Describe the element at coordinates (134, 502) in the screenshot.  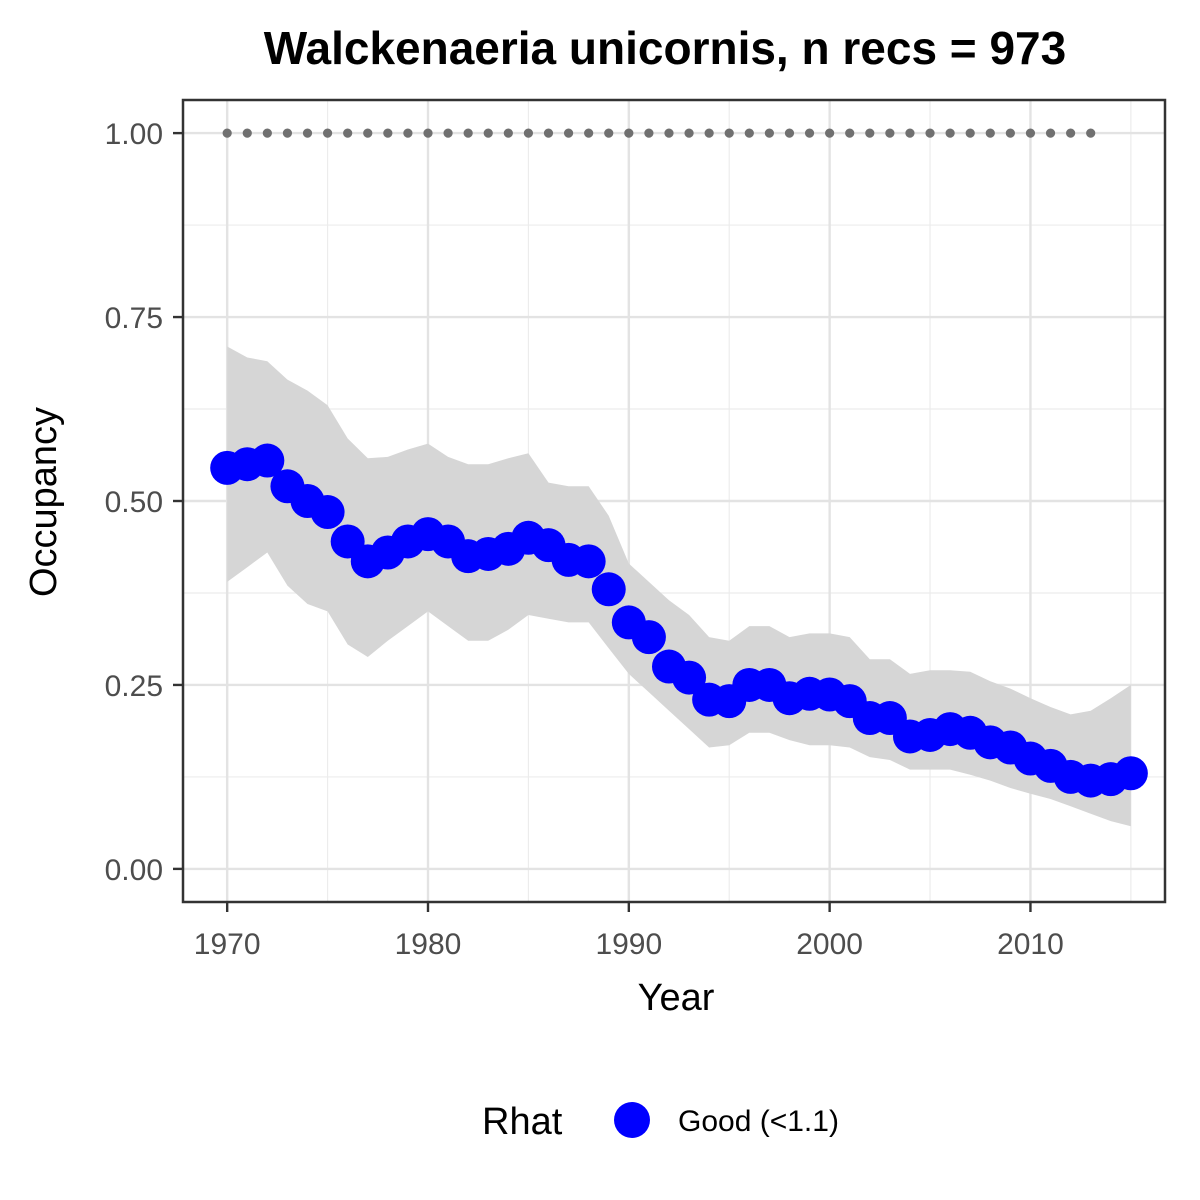
I see `y-tick-label: 0.50` at that location.